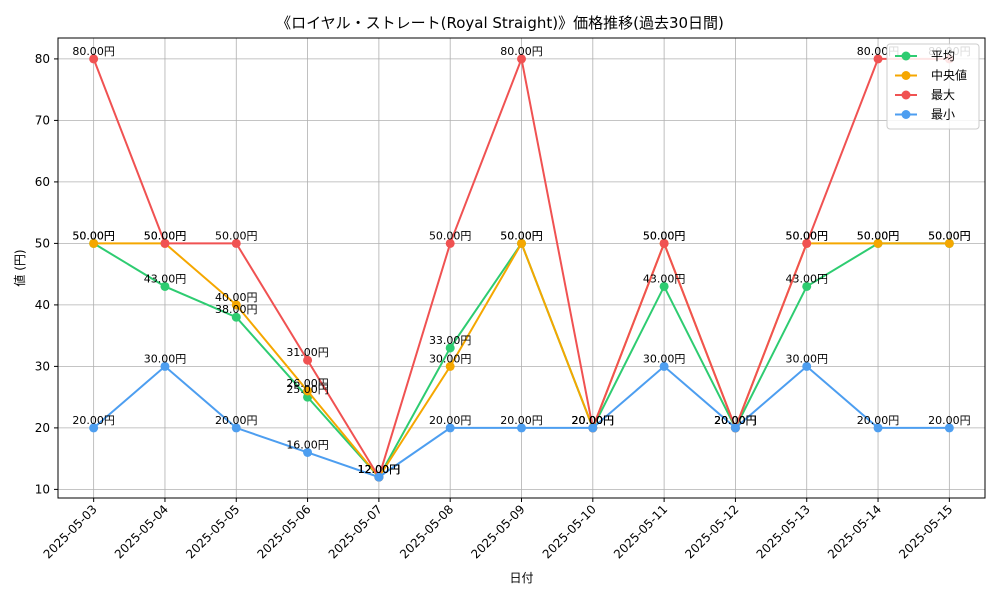 The width and height of the screenshot is (1000, 604). Describe the element at coordinates (450, 340) in the screenshot. I see `data-label: 33.00円` at that location.